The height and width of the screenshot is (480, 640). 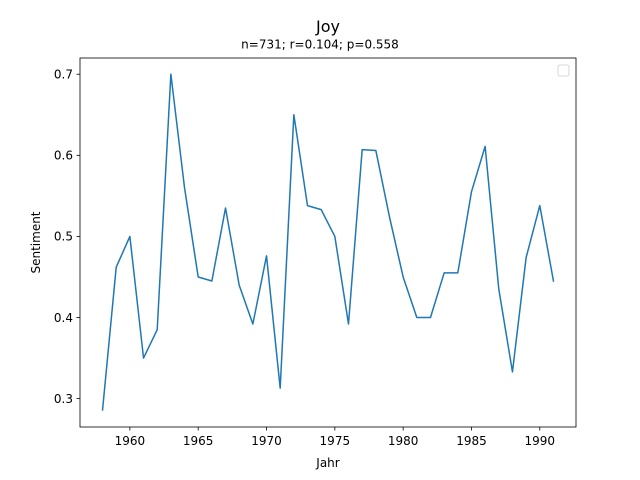 What do you see at coordinates (63, 75) in the screenshot?
I see `y-tick-label: 0.7` at bounding box center [63, 75].